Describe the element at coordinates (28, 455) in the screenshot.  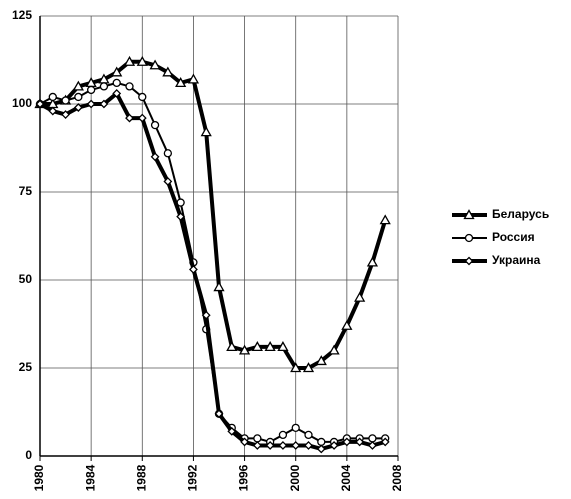
I see `y-tick-label: 0` at that location.